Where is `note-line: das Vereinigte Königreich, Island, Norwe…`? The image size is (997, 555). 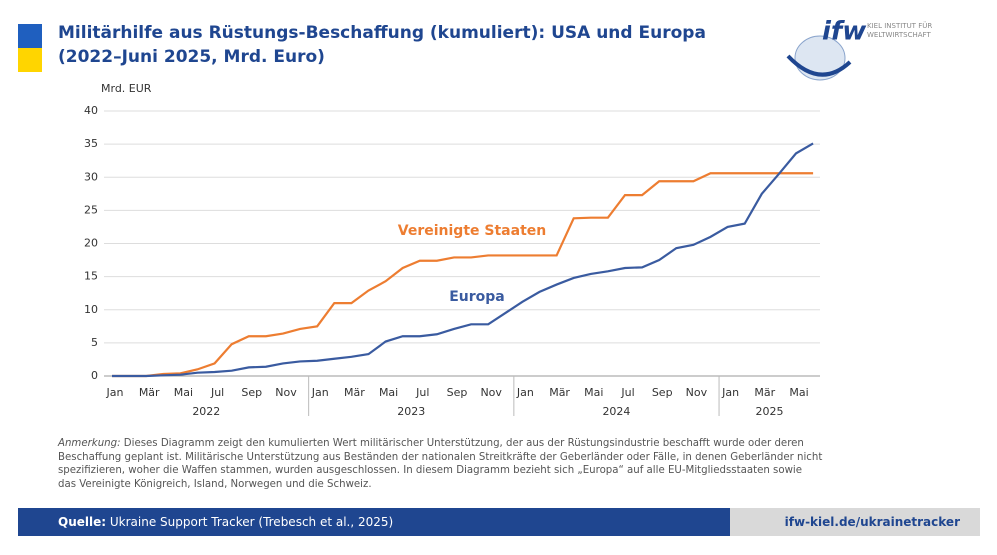 note-line: das Vereinigte Königreich, Island, Norwe… is located at coordinates (215, 484).